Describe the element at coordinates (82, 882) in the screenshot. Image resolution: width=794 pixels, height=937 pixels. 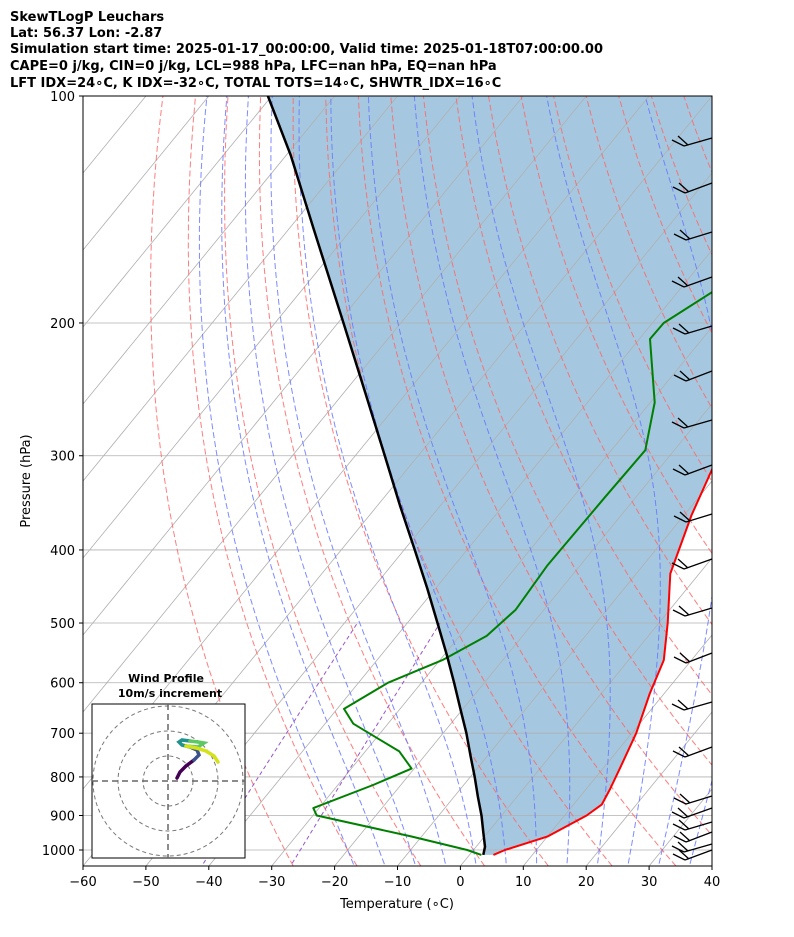
I see `x-tick-label: −60` at that location.